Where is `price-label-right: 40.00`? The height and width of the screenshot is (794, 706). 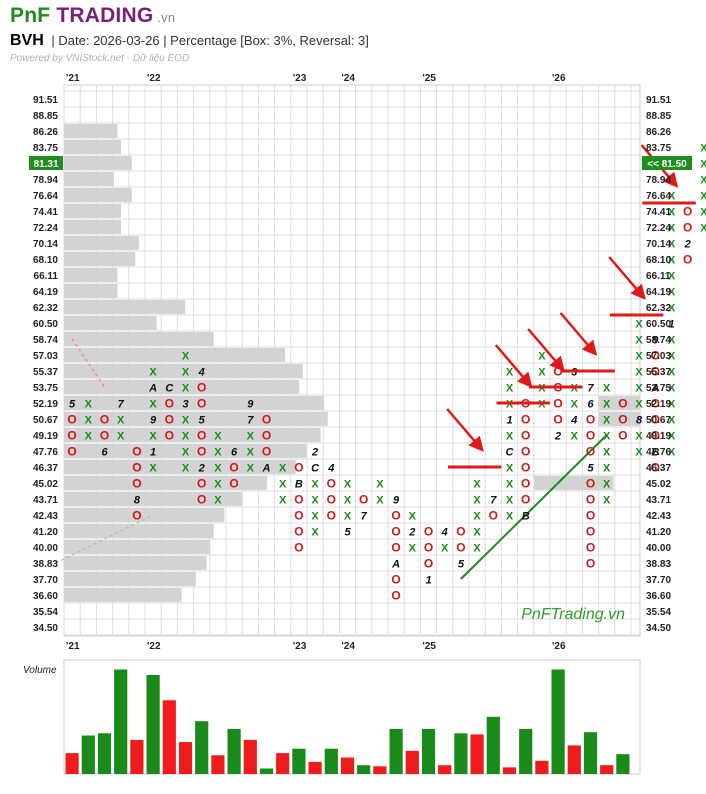
price-label-right: 40.00 is located at coordinates (658, 548).